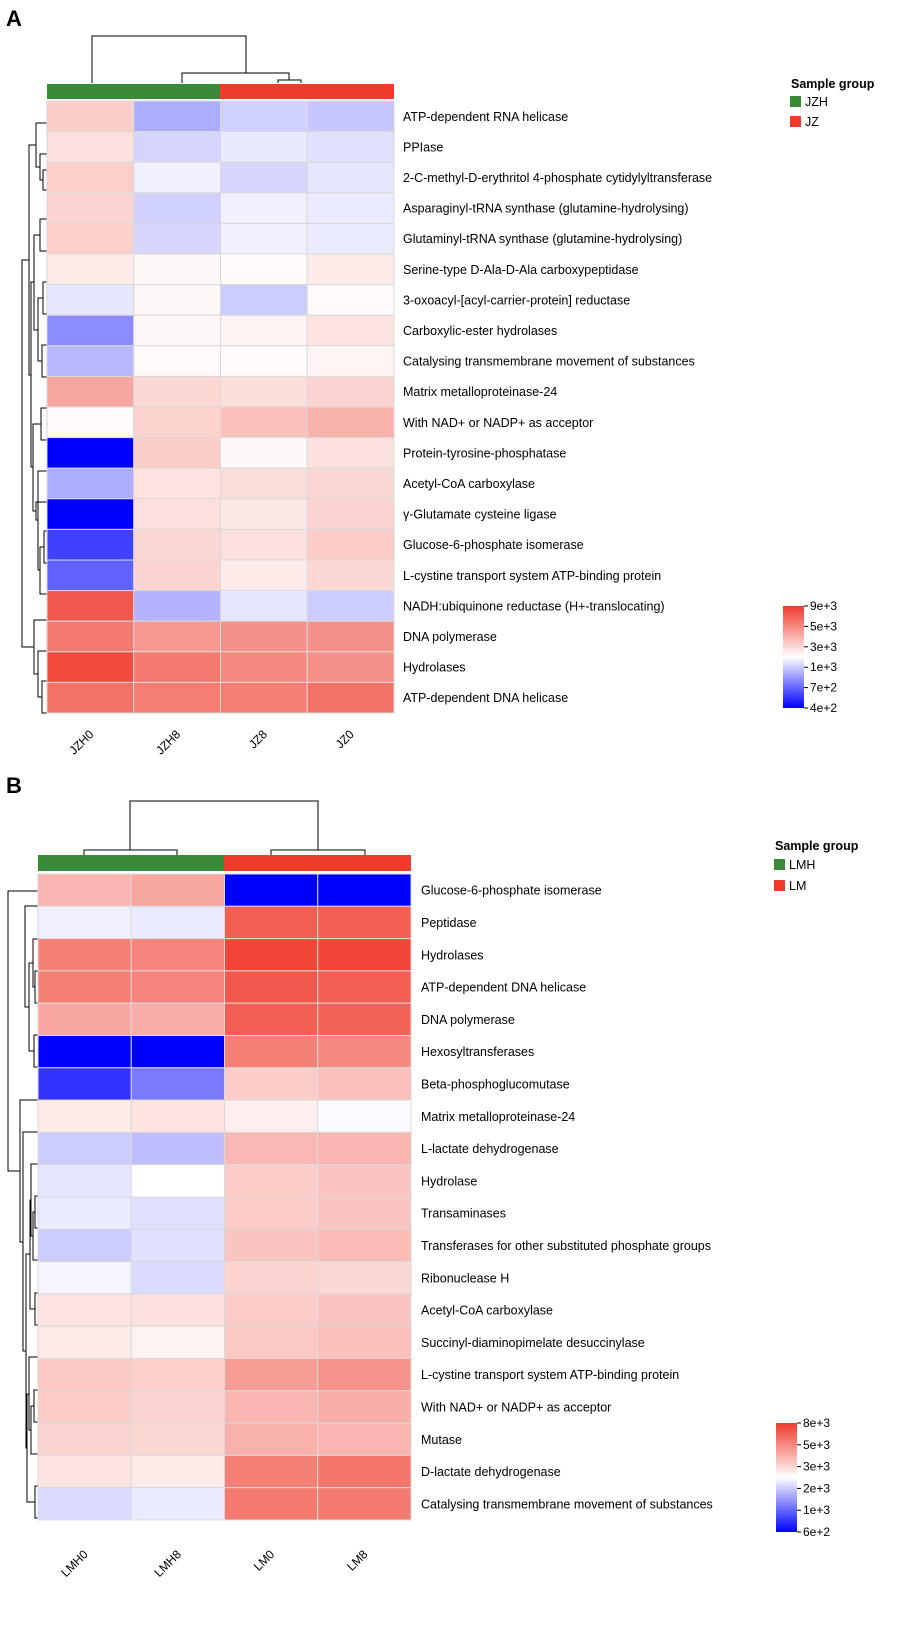  What do you see at coordinates (521, 270) in the screenshot?
I see `row-label: Serine-type D-Ala-D-Ala carboxypeptidase` at bounding box center [521, 270].